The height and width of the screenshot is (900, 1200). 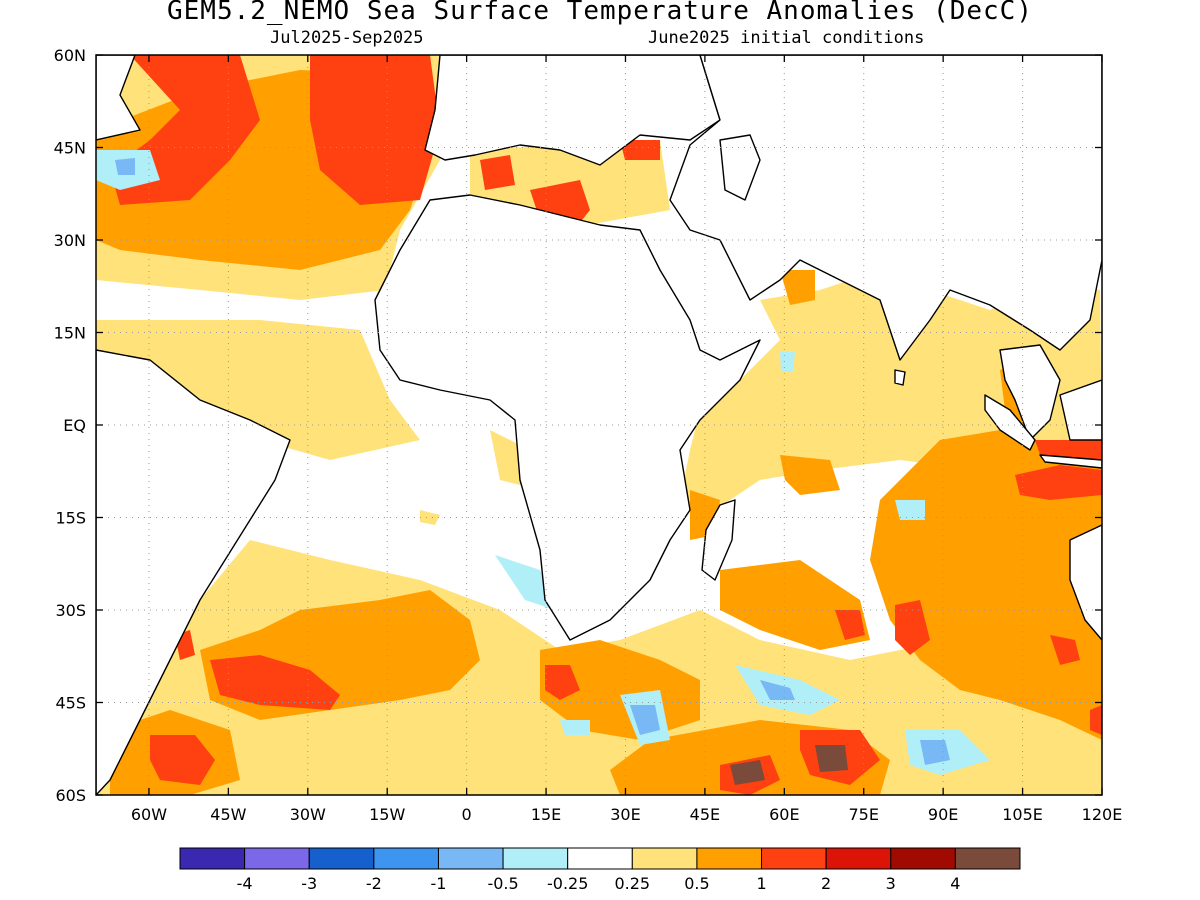 What do you see at coordinates (1070, 461) in the screenshot?
I see `java-landmass` at bounding box center [1070, 461].